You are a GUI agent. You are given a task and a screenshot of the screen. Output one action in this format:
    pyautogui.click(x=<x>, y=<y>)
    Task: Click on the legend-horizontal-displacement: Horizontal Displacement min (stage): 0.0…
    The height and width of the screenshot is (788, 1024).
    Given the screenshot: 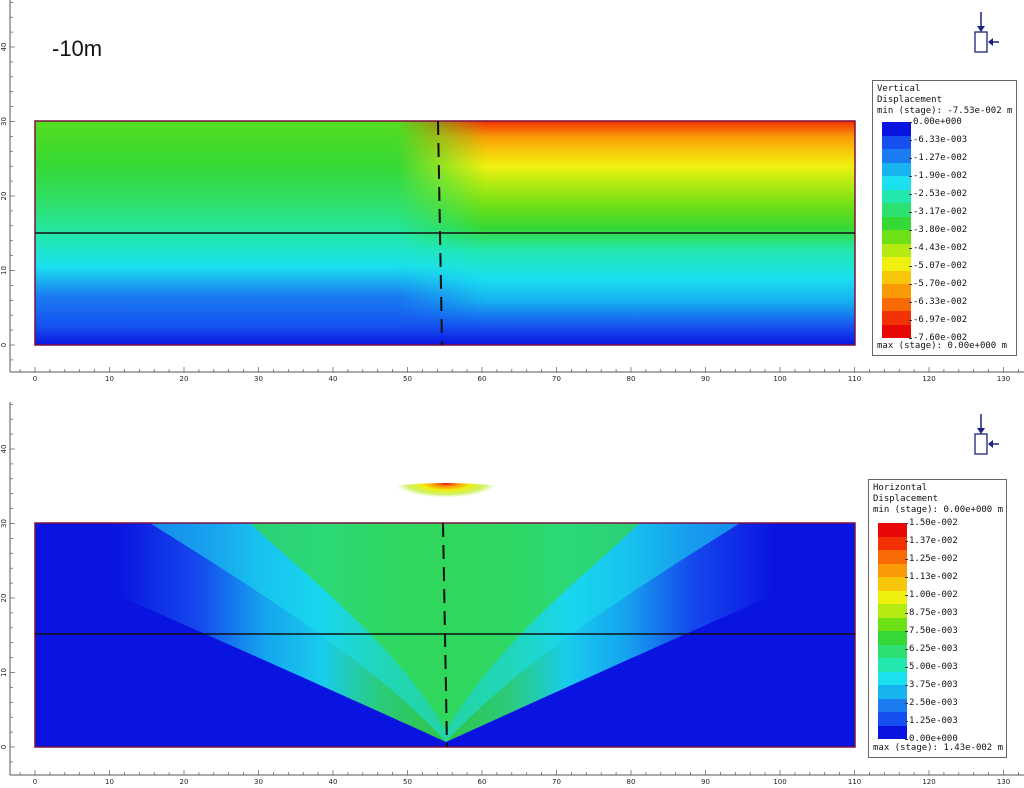 What is the action you would take?
    pyautogui.click(x=937, y=618)
    